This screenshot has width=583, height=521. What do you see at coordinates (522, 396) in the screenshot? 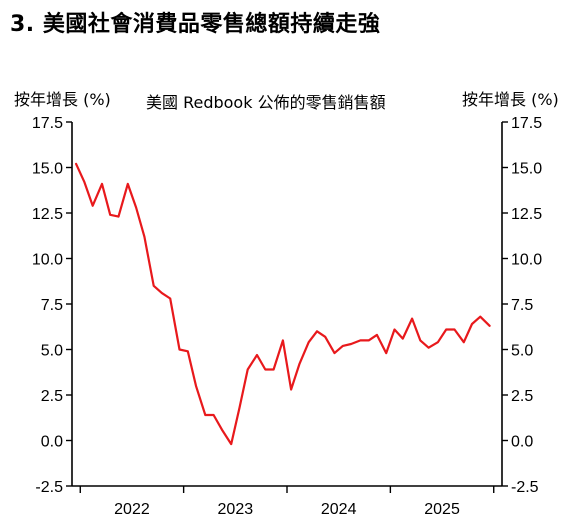
I see `y-tick-label-right: 2.5` at bounding box center [522, 396].